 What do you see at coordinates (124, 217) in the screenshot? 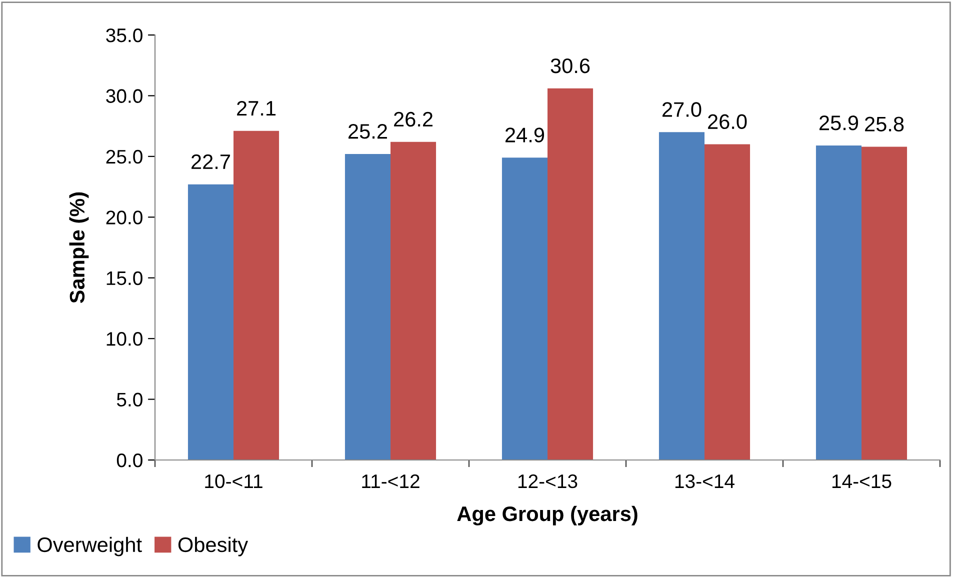
I see `y-tick-label: 20.0` at bounding box center [124, 217].